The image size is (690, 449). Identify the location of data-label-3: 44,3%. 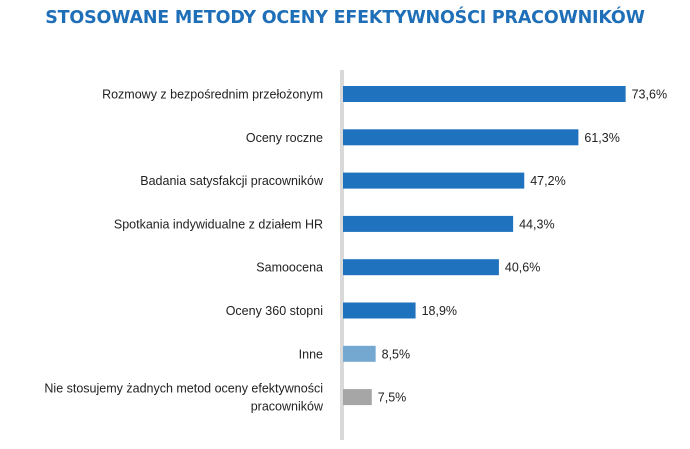
(536, 224).